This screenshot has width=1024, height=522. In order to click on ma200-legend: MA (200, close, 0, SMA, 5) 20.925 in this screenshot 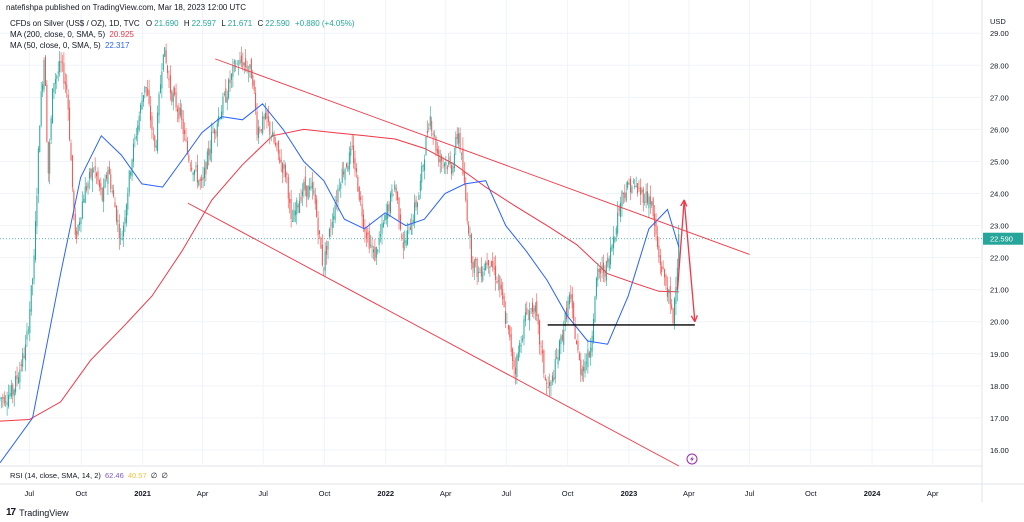, I will do `click(72, 34)`.